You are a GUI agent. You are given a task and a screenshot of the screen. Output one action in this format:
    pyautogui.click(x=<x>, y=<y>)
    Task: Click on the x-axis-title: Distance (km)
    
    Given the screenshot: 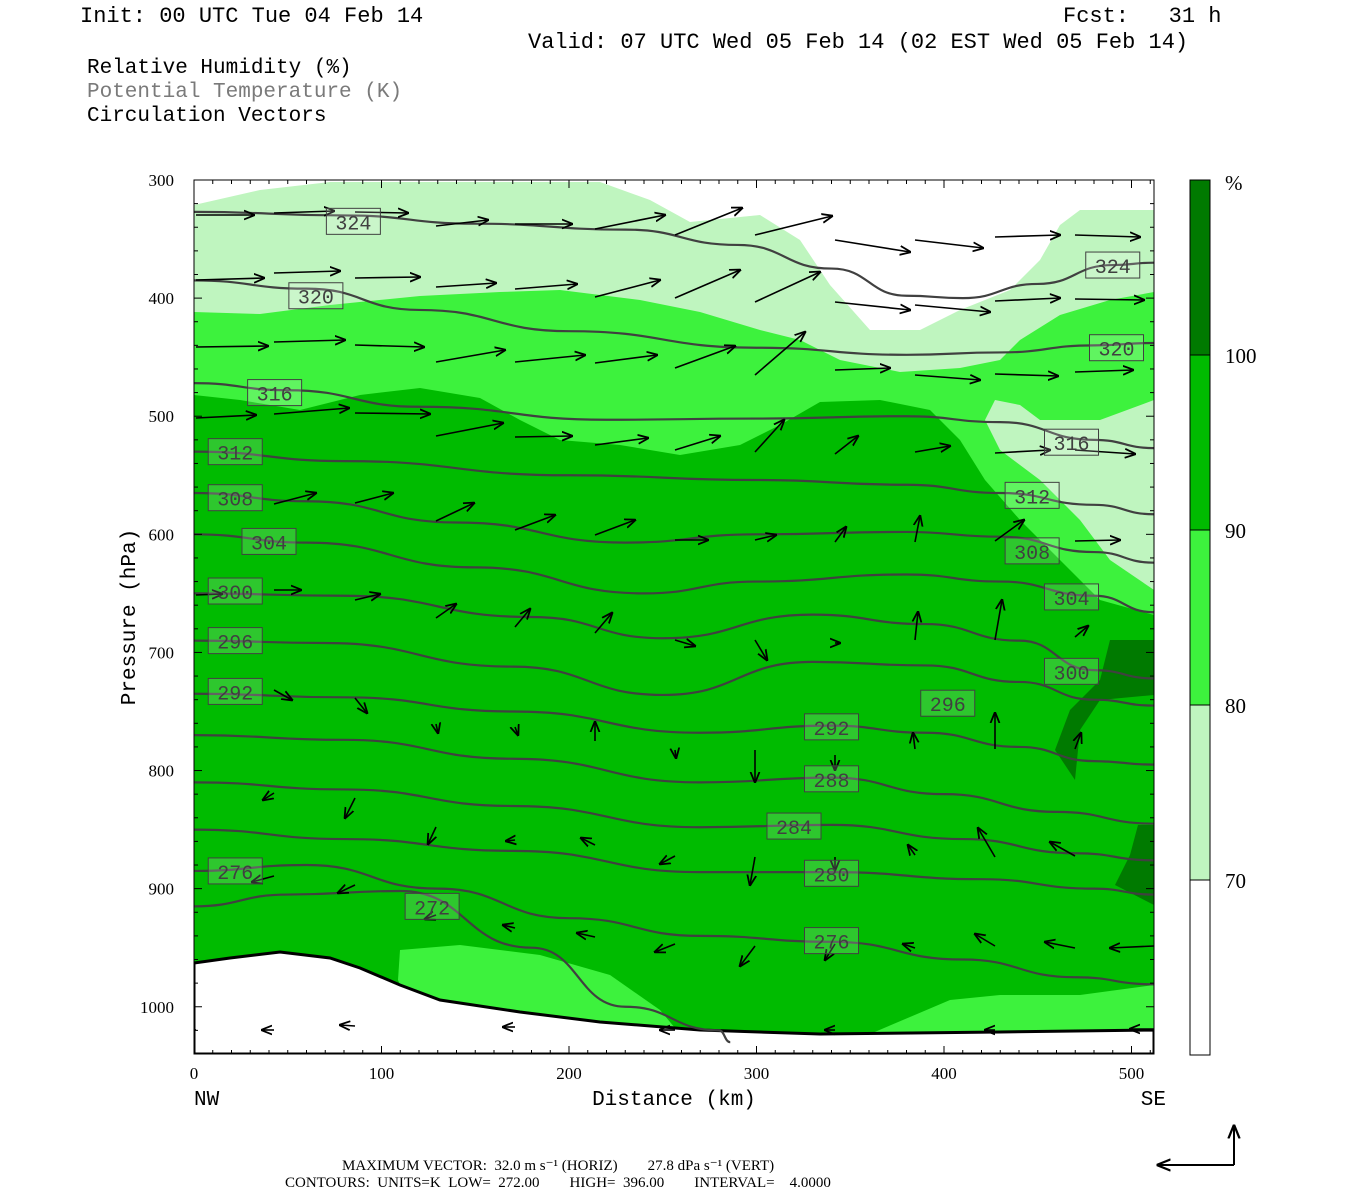 What is the action you would take?
    pyautogui.click(x=674, y=1100)
    